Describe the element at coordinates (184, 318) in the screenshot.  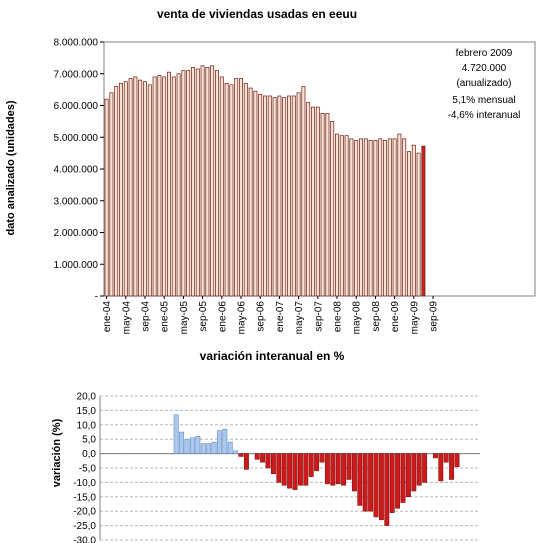
I see `sales-x-tick-label: may-05` at that location.